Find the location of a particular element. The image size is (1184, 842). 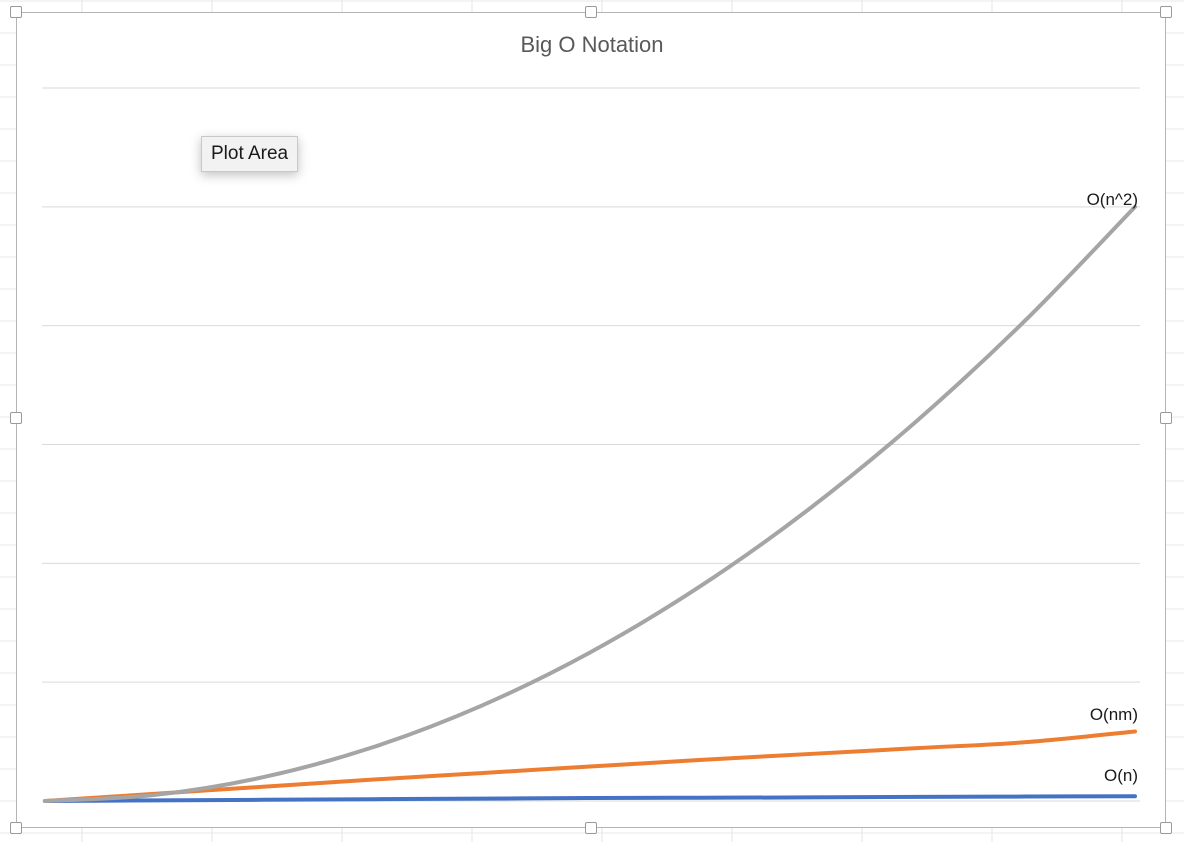

chart-title: Big O Notation is located at coordinates (592, 44).